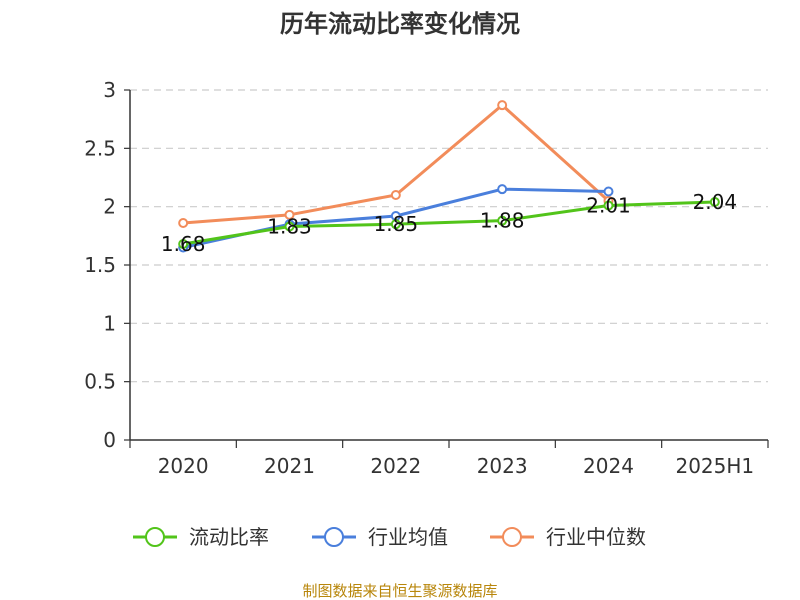  What do you see at coordinates (109, 207) in the screenshot?
I see `y-tick-label: 2` at bounding box center [109, 207].